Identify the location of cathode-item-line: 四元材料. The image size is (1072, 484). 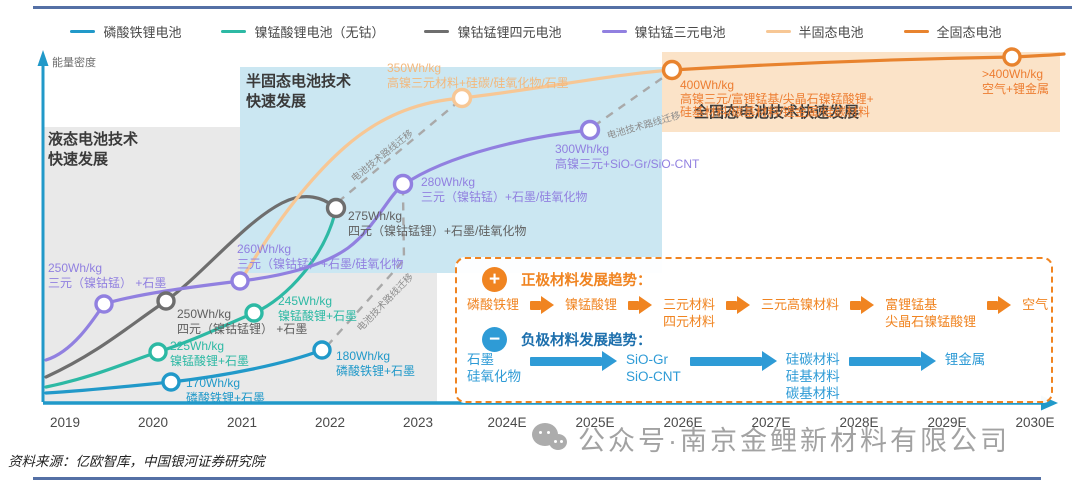
(689, 321).